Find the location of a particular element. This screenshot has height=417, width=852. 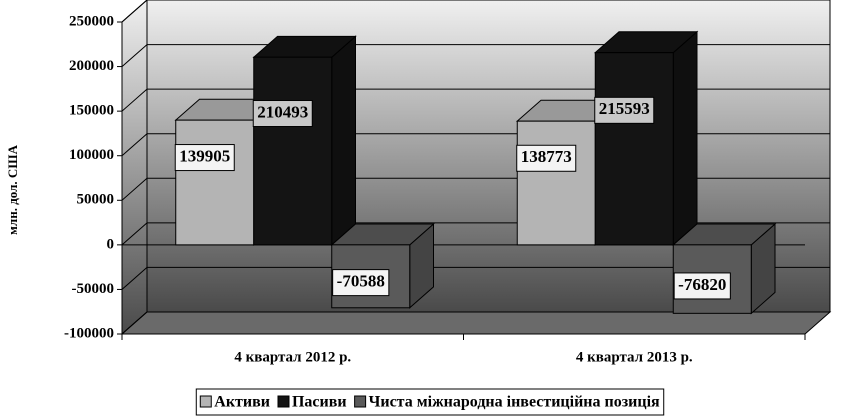

data-label: -76820 is located at coordinates (702, 284).